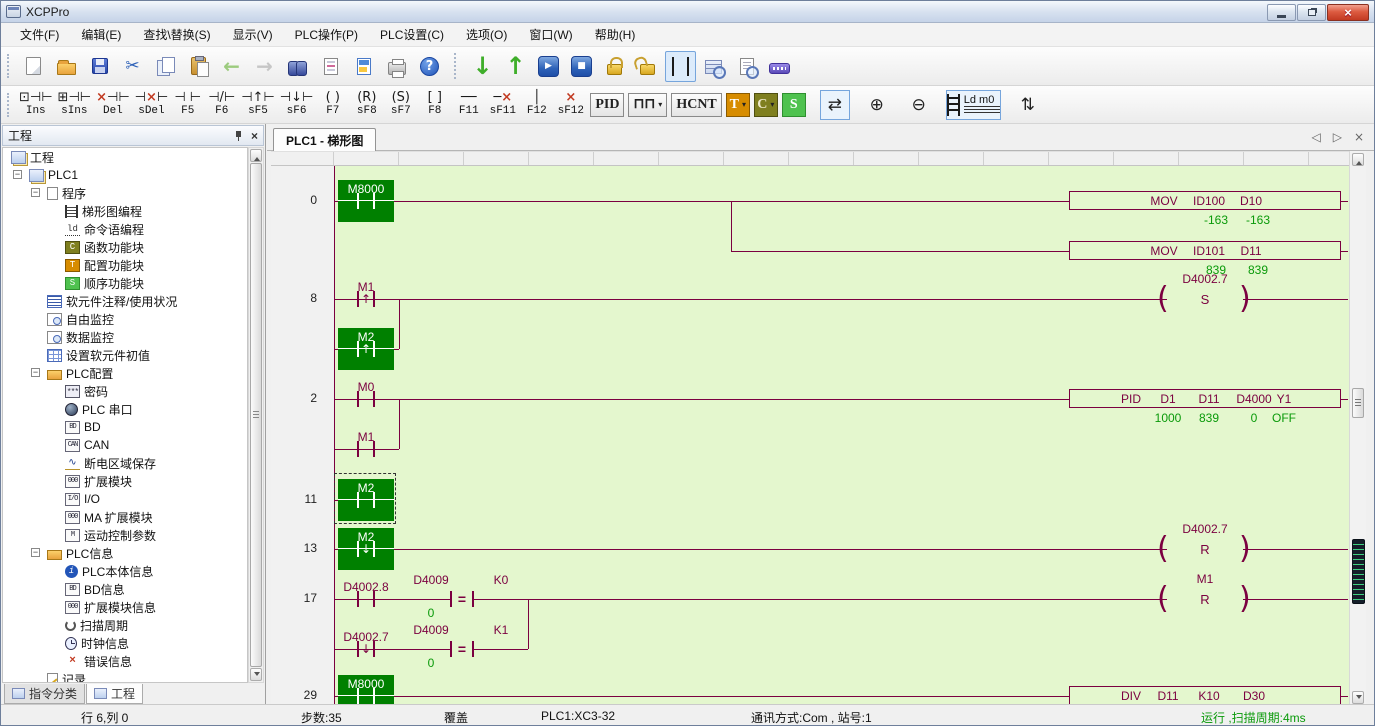 This screenshot has width=1375, height=726. What do you see at coordinates (468, 104) in the screenshot?
I see `f11-tool: ── F11` at bounding box center [468, 104].